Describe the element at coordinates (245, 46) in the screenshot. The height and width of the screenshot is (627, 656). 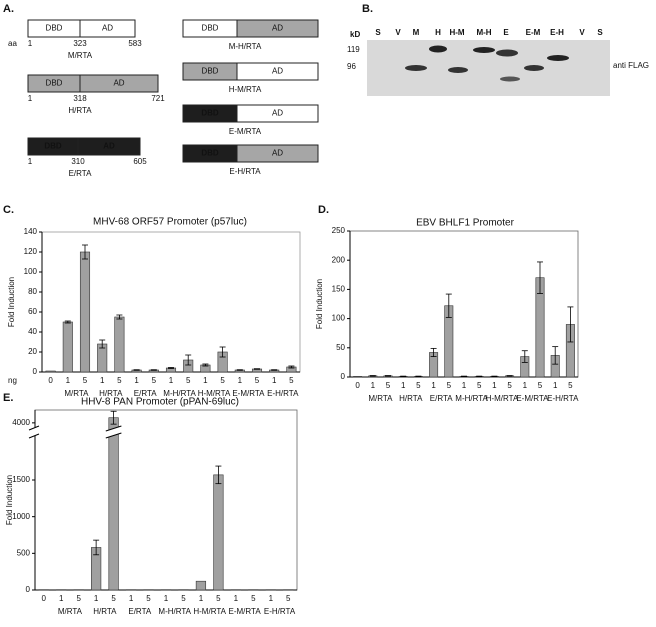
I see `construct-name: M-H/RTA` at that location.